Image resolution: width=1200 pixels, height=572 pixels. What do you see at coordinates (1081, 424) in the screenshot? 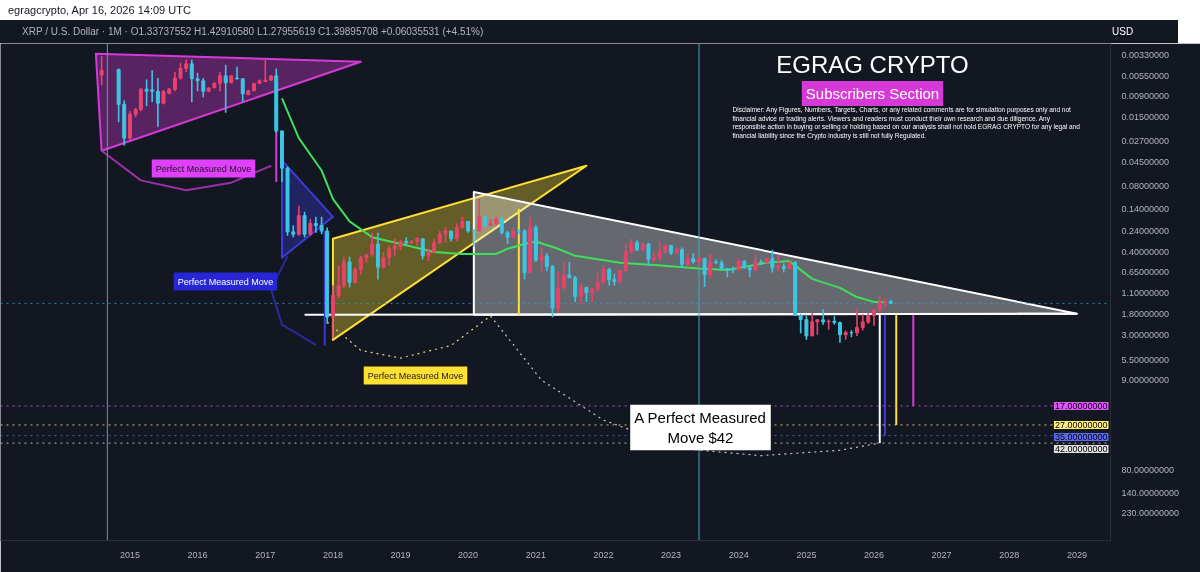
I see `ref-line-label: 27.00000000` at bounding box center [1081, 424].